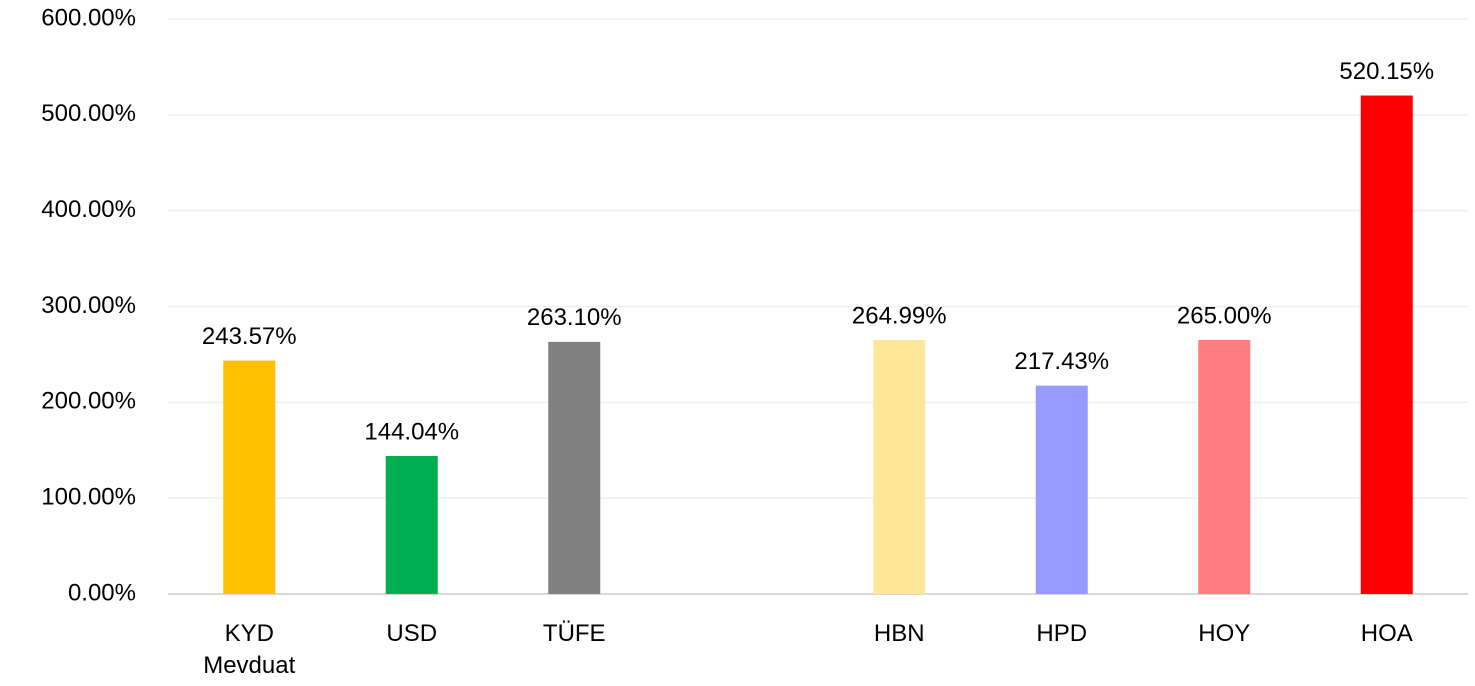 The width and height of the screenshot is (1475, 686). Describe the element at coordinates (574, 317) in the screenshot. I see `data-label: 263.10%` at that location.